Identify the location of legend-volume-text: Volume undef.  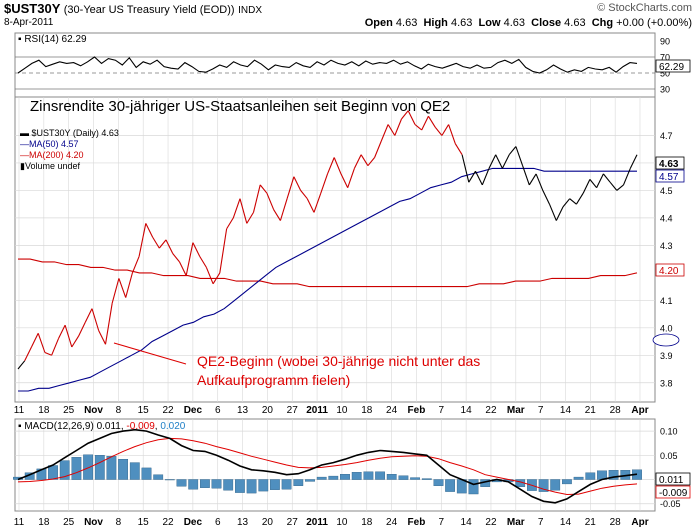
(53, 166).